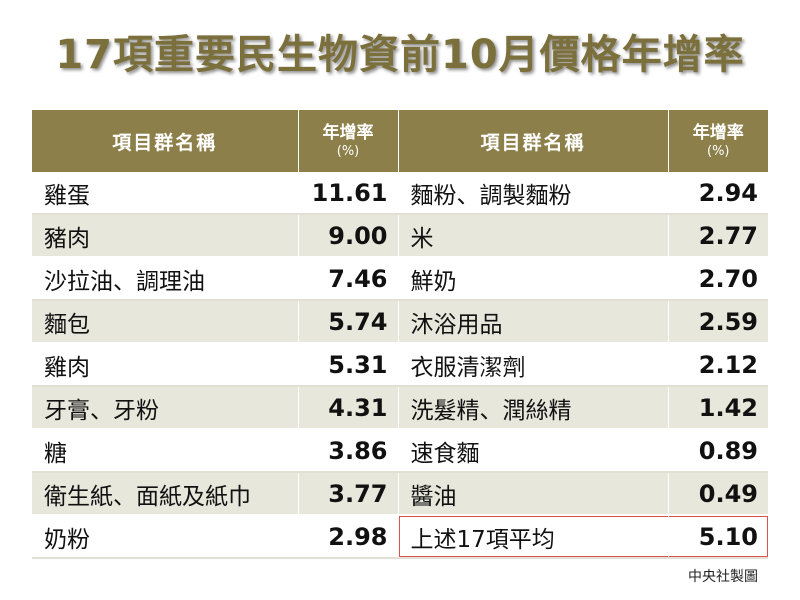  I want to click on item-name: 麵包, so click(165, 322).